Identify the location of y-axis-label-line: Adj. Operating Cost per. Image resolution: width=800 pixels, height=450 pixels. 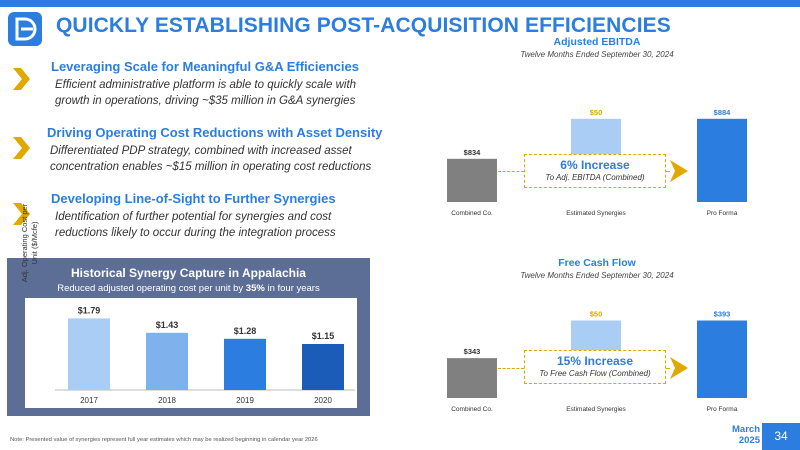
(24, 243).